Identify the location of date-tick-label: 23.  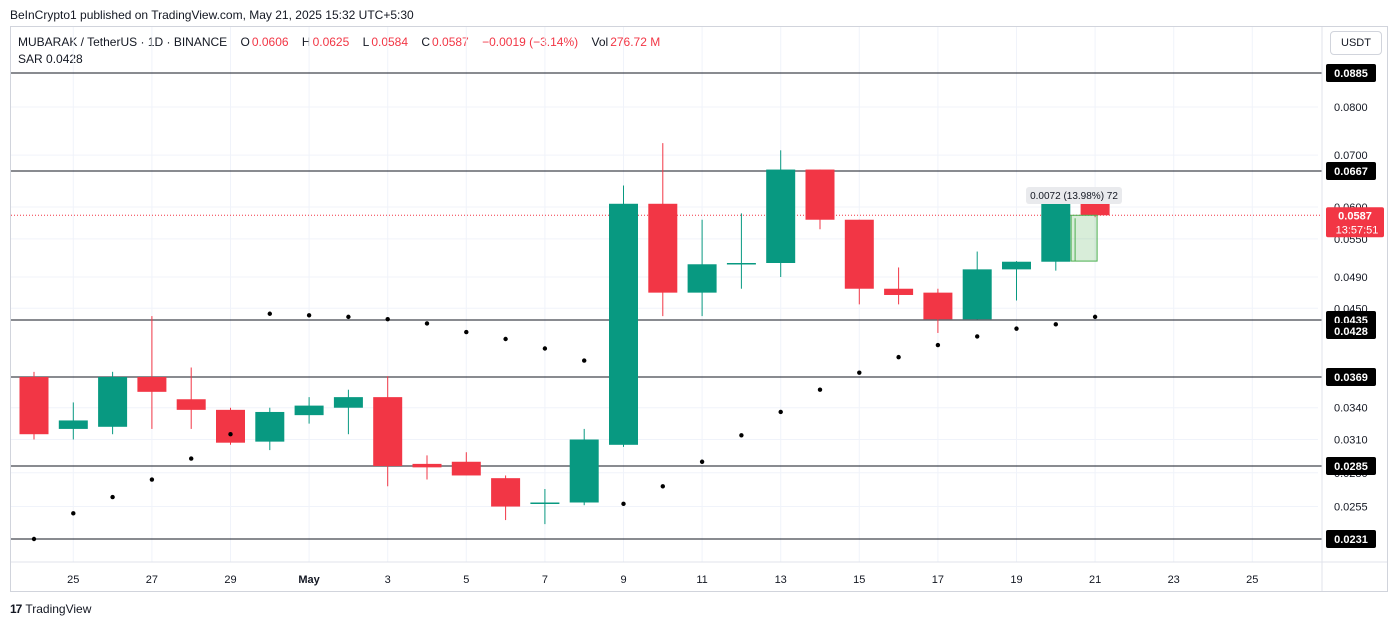
(1174, 580).